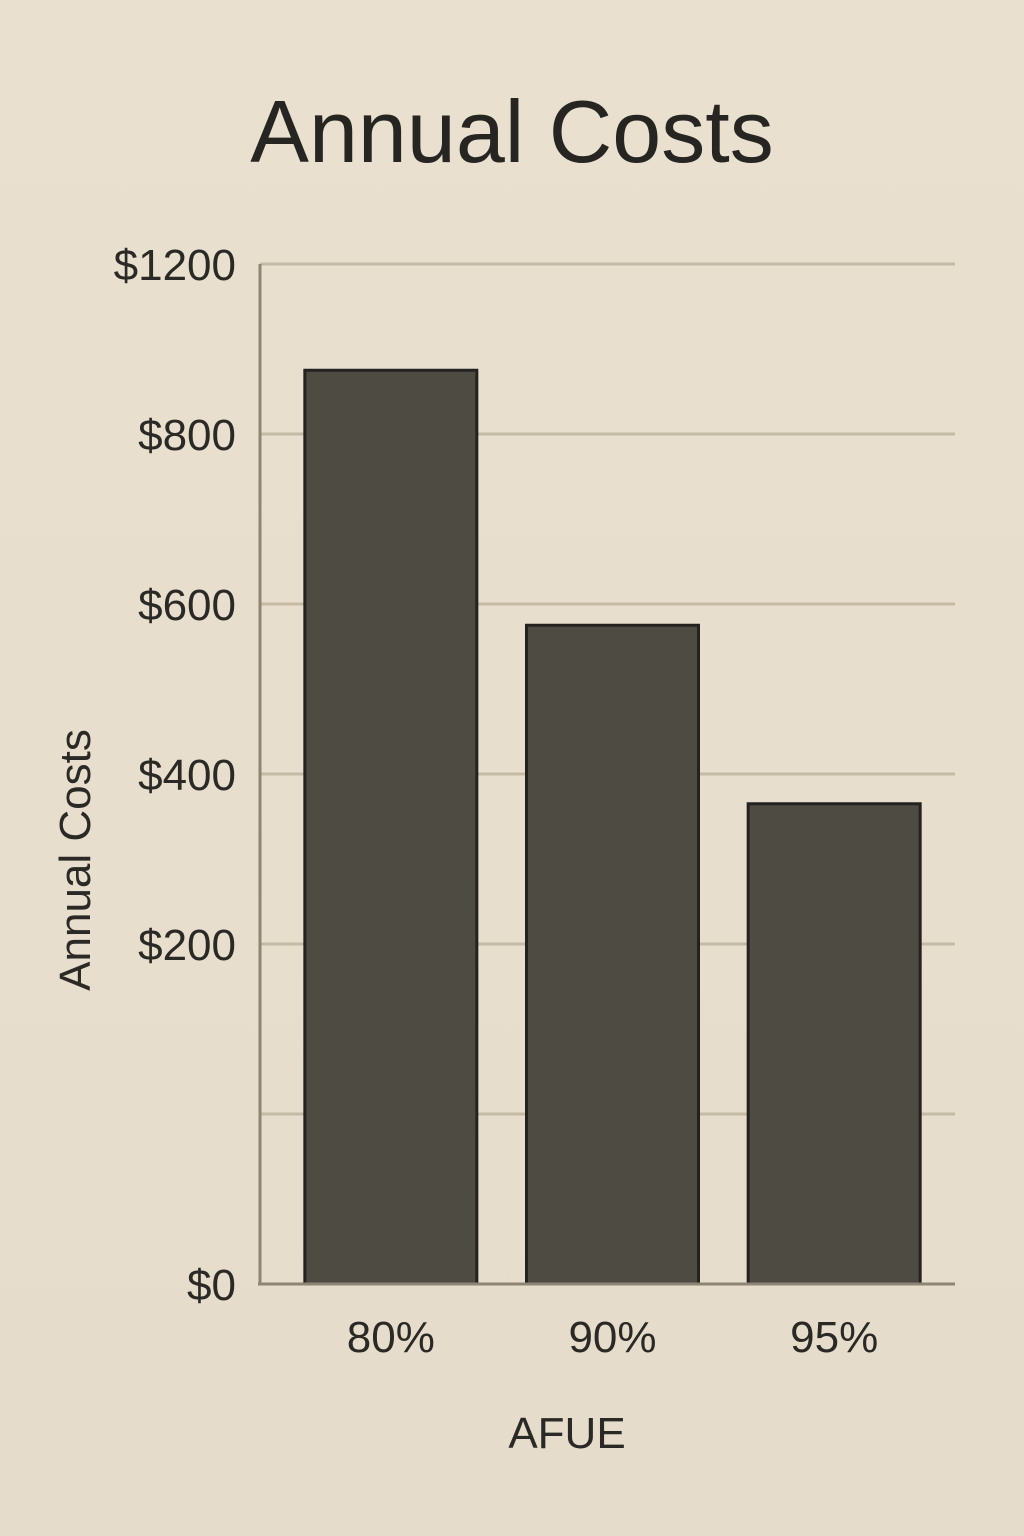 This screenshot has width=1024, height=1536. I want to click on x-axis-title: AFUE, so click(566, 1433).